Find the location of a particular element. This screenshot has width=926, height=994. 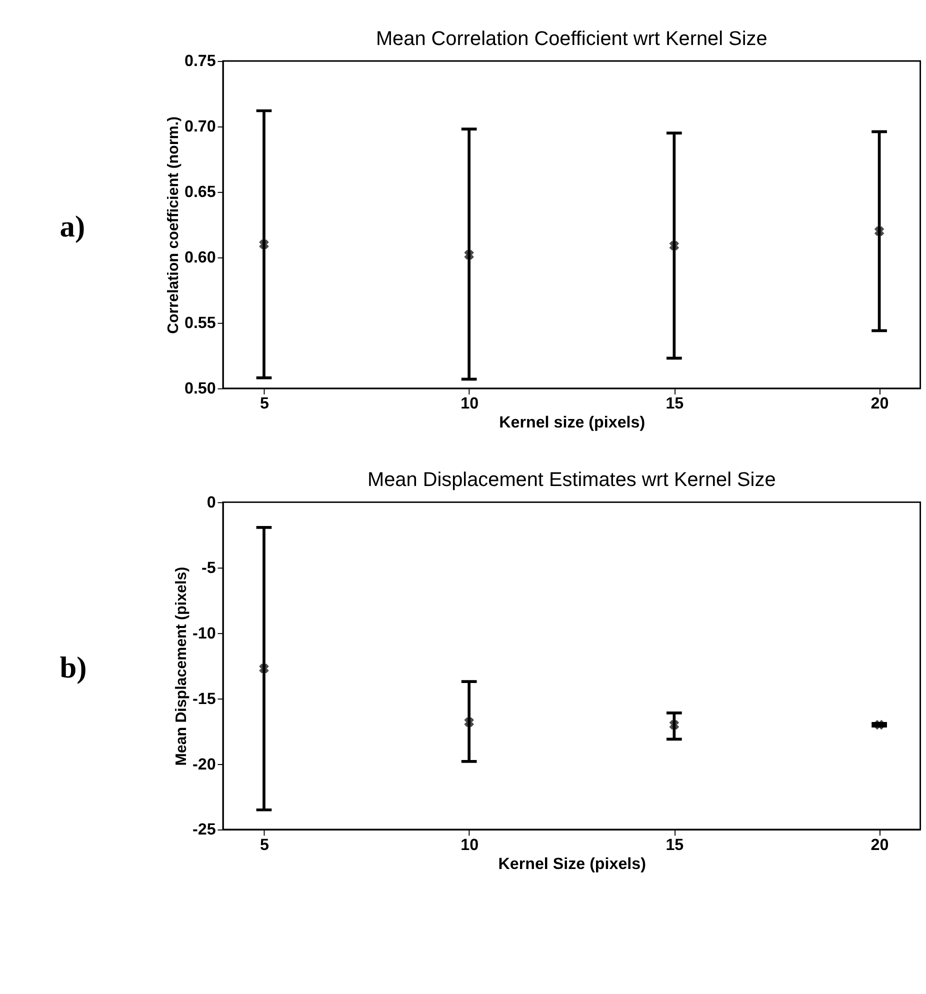

y-tick-label: -20 is located at coordinates (204, 764).